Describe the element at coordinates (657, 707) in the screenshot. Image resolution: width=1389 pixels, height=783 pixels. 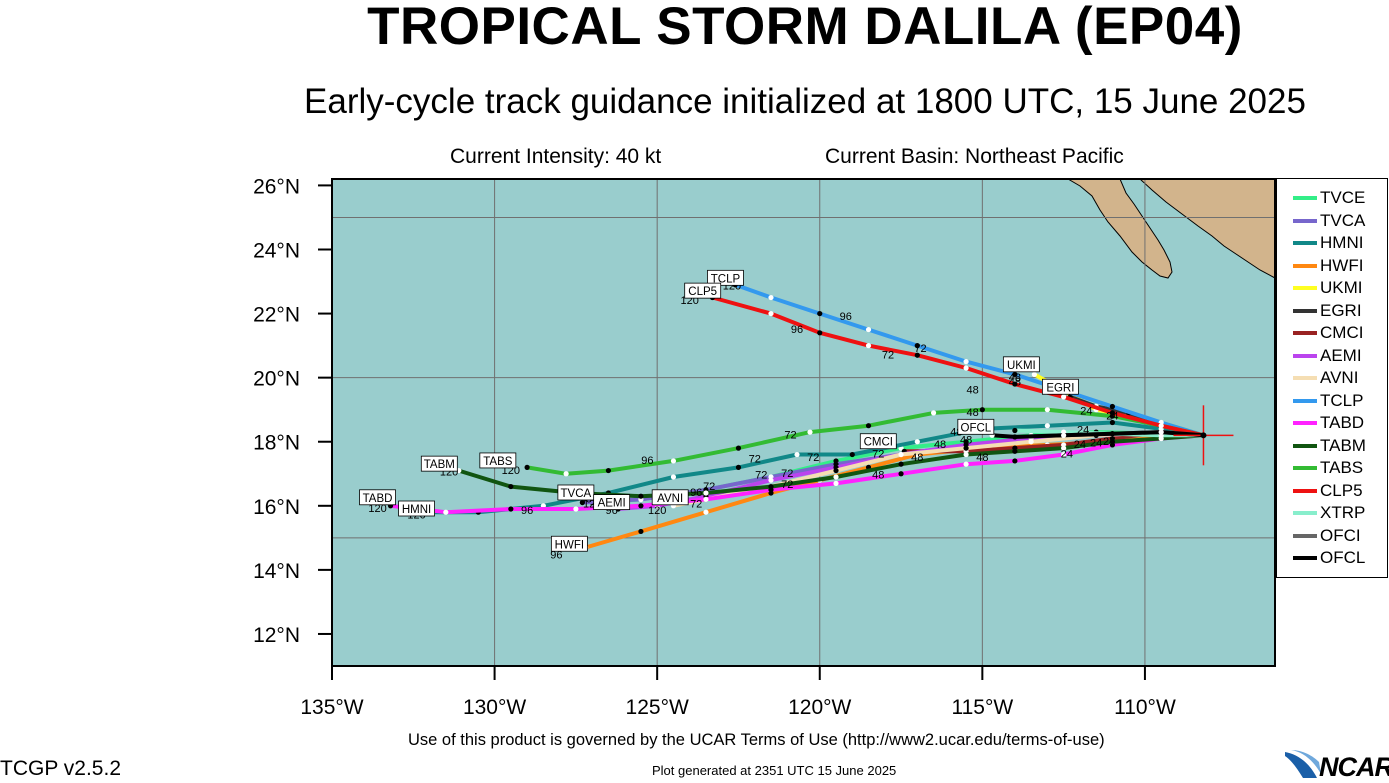
I see `lon-tick-label: 125°W` at that location.